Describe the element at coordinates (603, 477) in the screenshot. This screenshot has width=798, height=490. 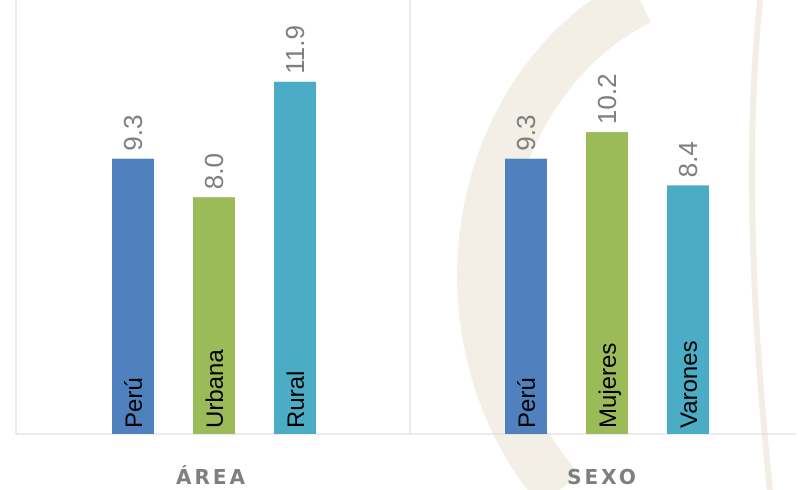
I see `group-label: SEXO` at that location.